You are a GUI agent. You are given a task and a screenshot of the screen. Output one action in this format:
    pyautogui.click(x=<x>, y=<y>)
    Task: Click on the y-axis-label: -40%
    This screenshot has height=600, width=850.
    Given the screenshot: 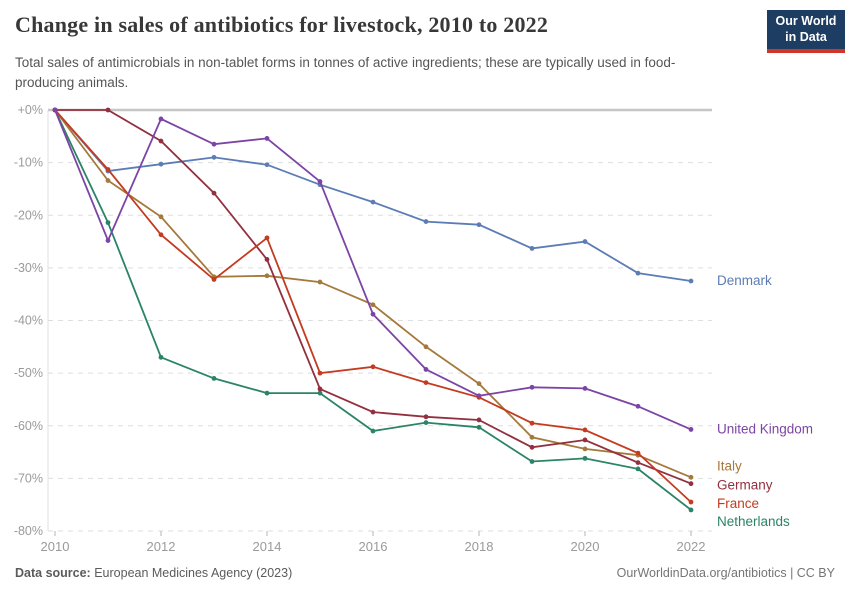 What is the action you would take?
    pyautogui.click(x=28, y=321)
    